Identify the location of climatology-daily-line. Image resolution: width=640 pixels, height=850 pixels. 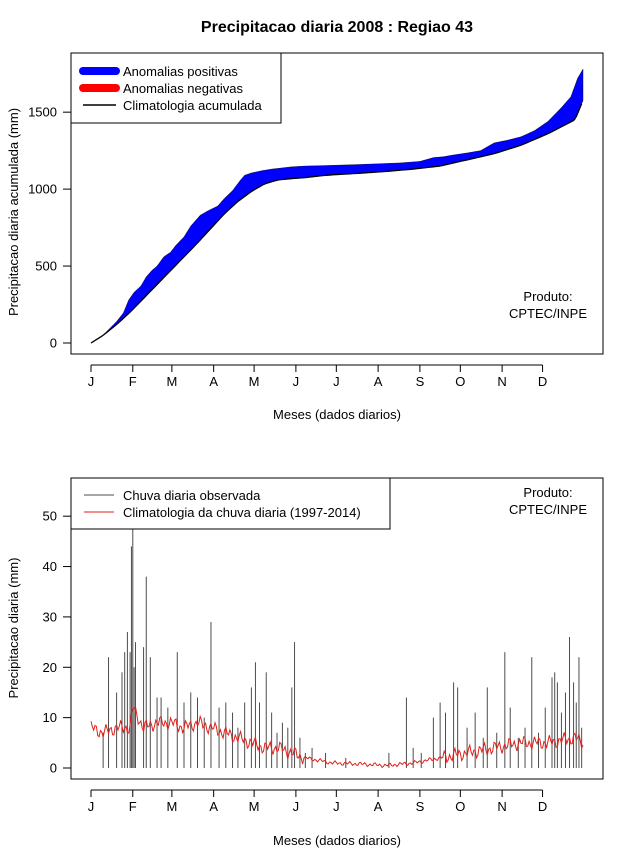
(337, 737).